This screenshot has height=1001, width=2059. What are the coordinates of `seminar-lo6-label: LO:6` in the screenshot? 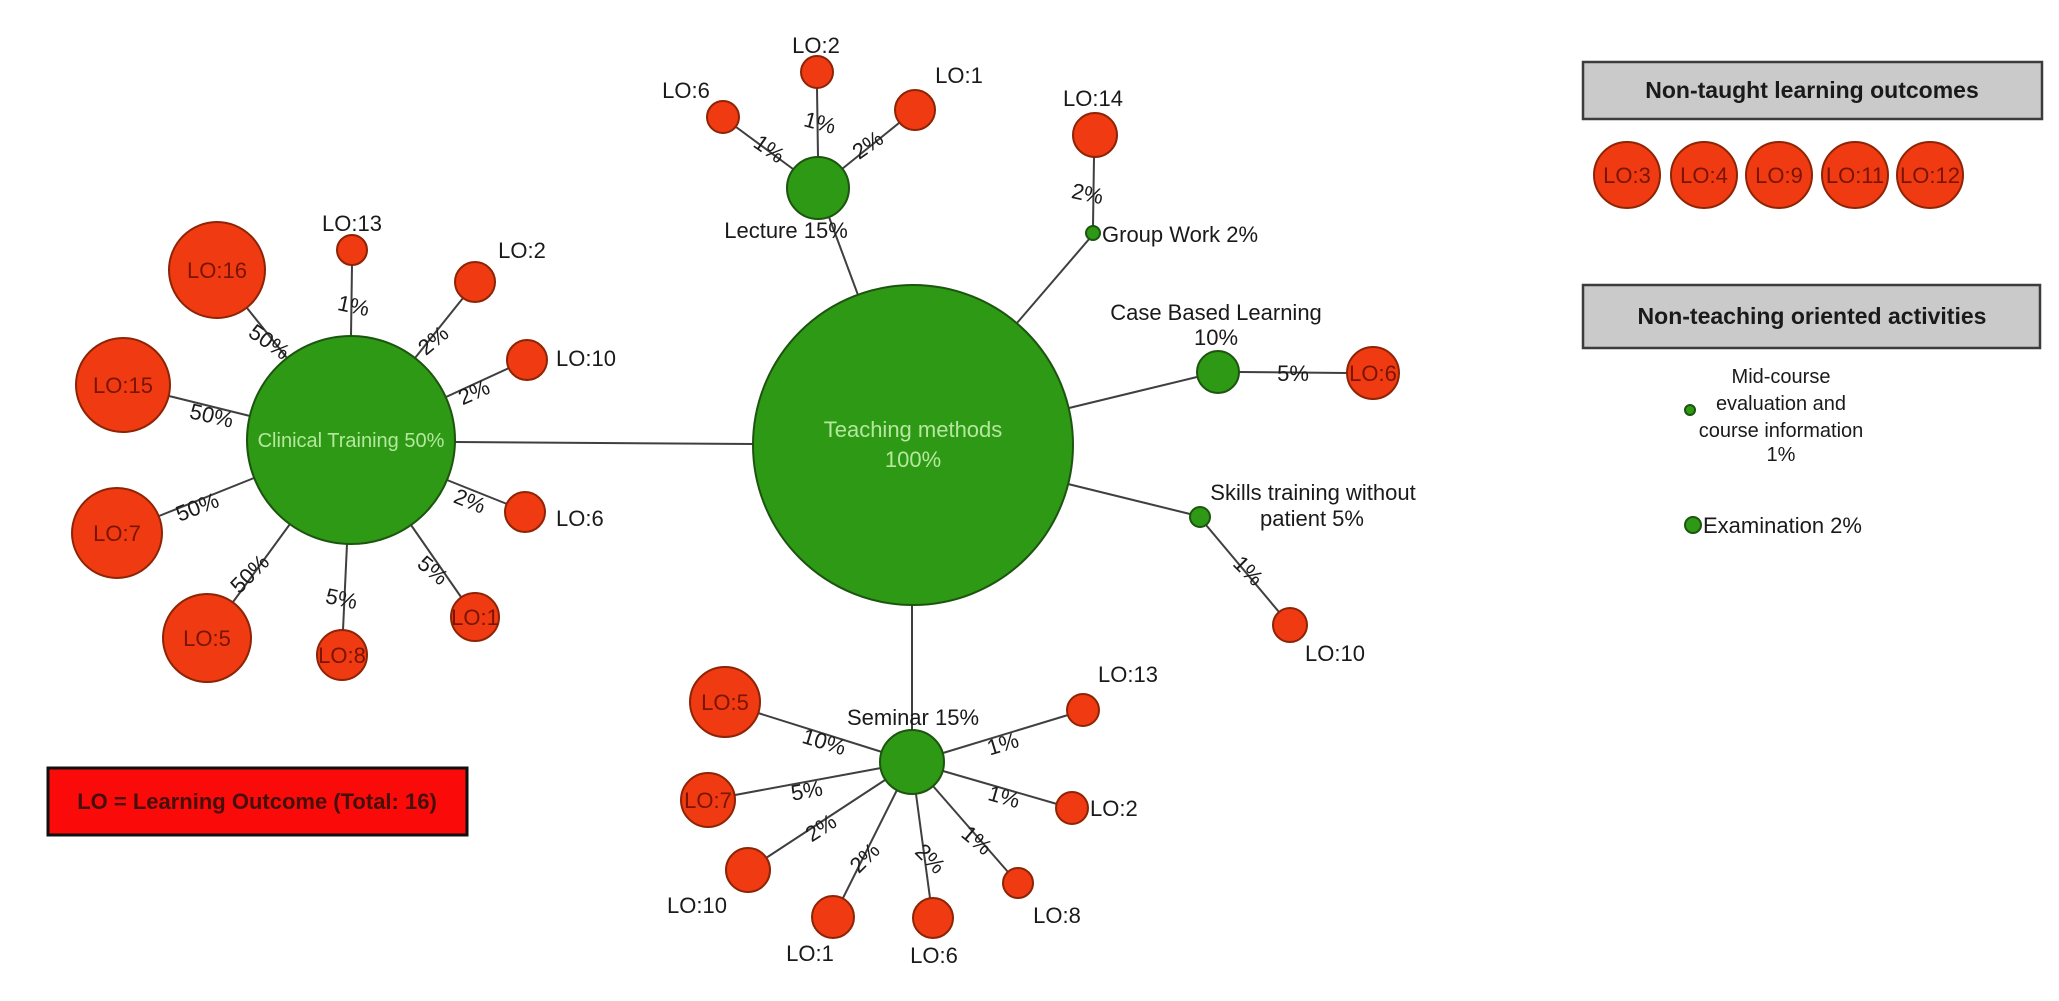 It's located at (934, 955).